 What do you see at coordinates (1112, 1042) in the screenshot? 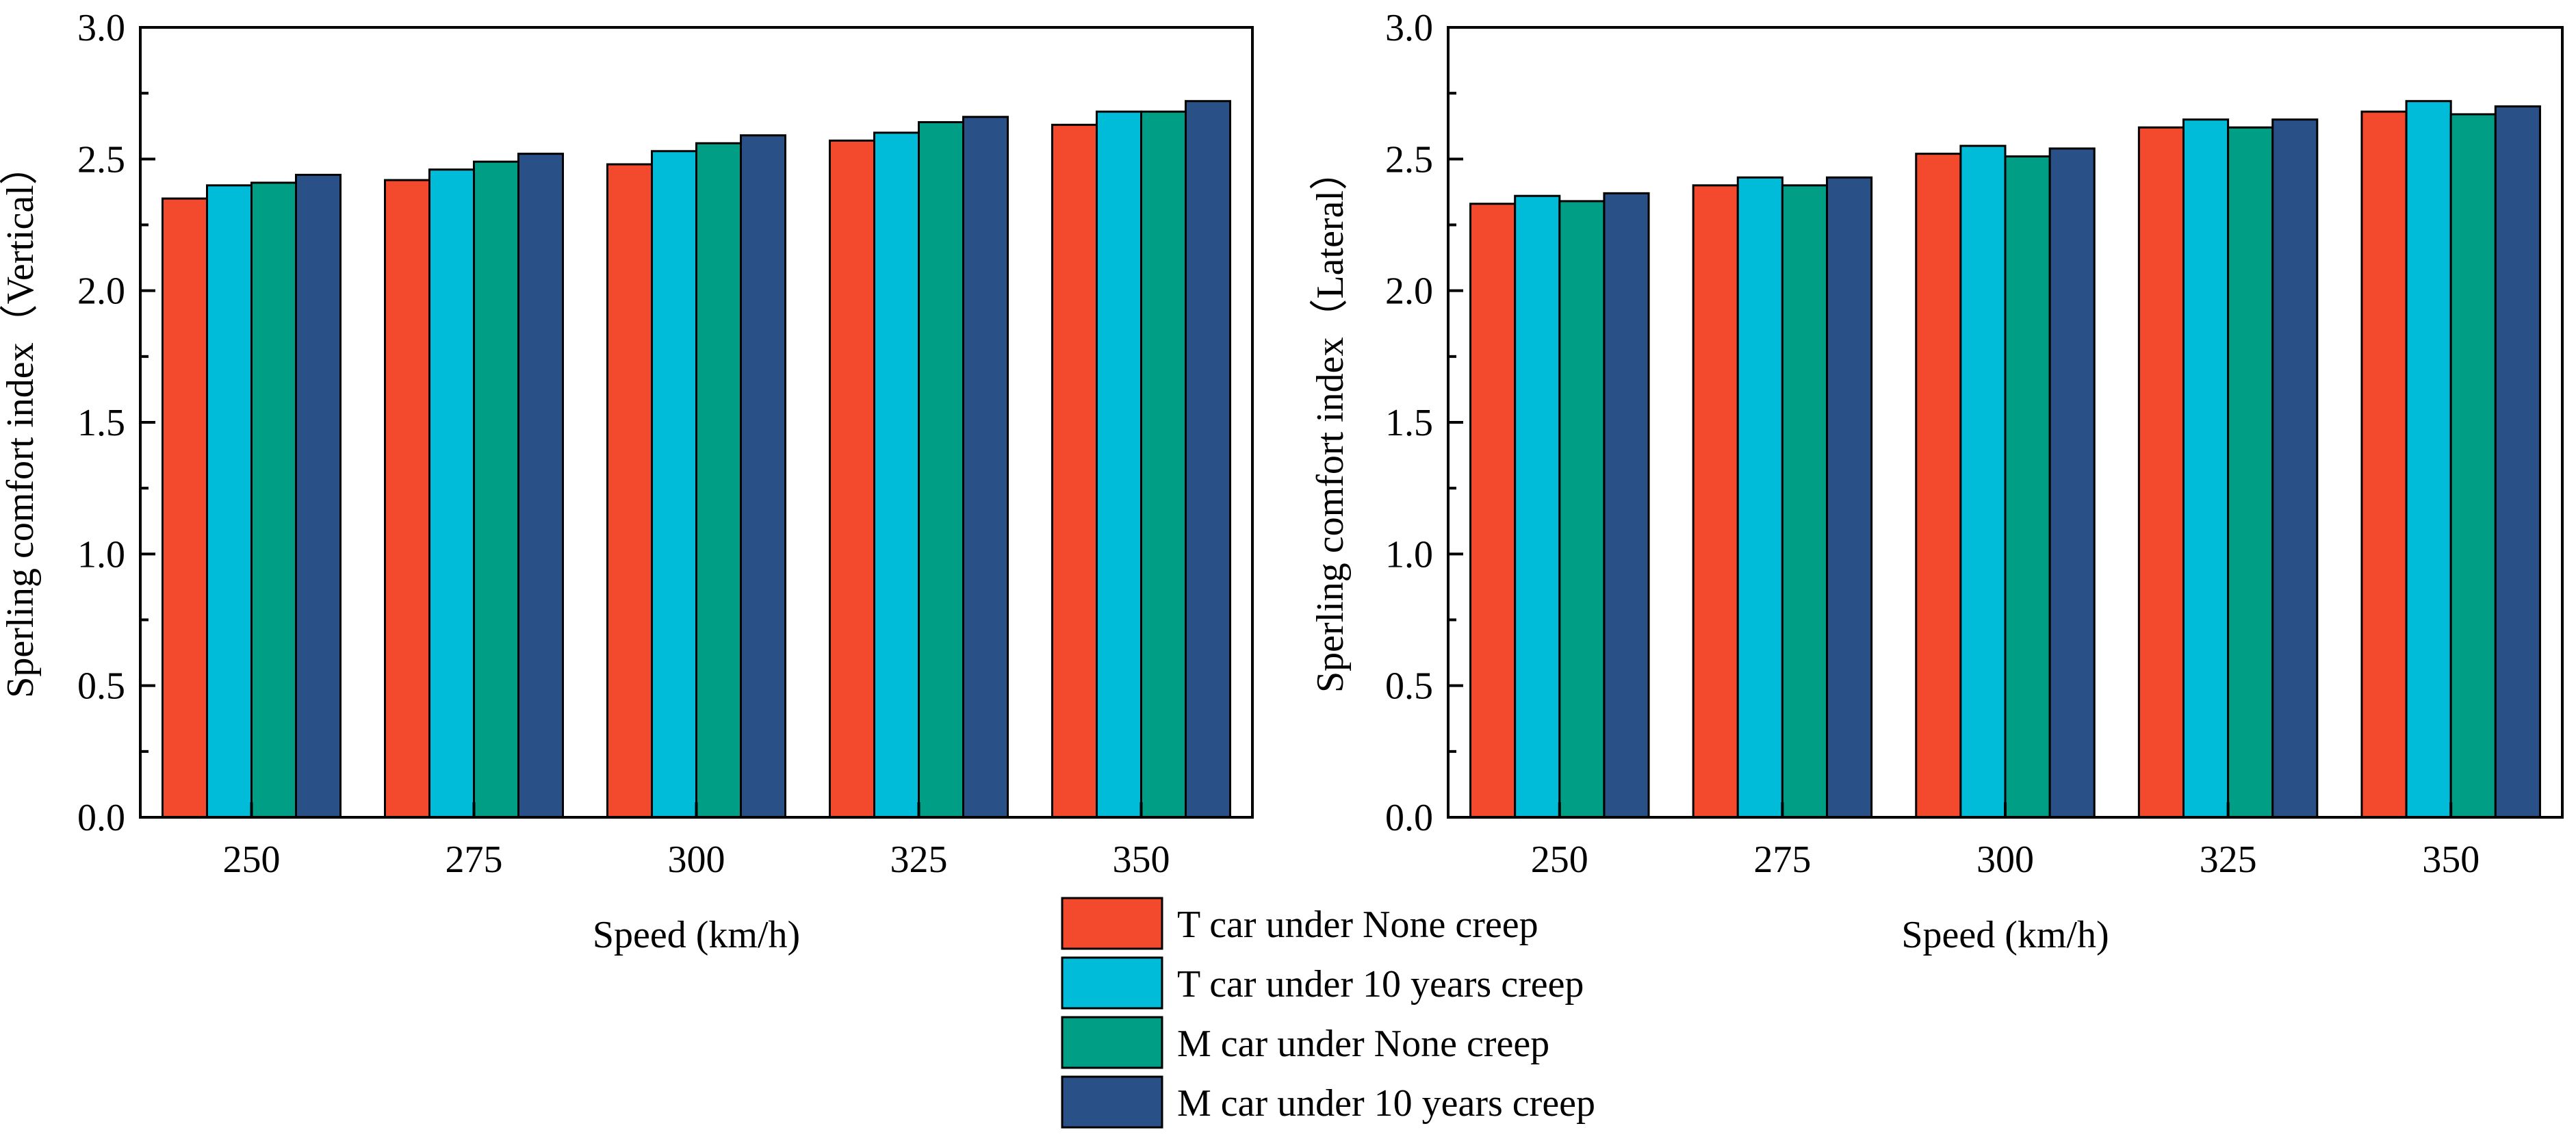
I see `legend-swatch-m_none` at bounding box center [1112, 1042].